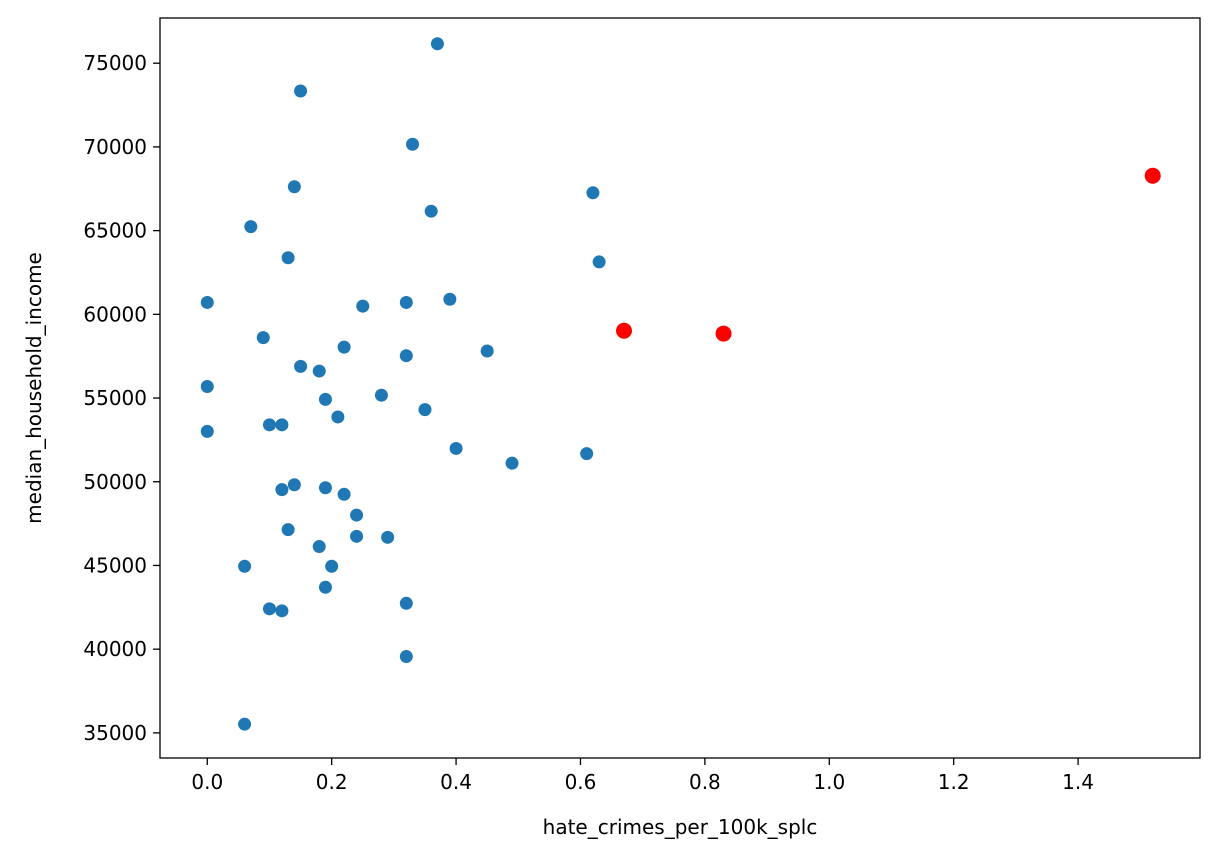 This screenshot has height=858, width=1220. I want to click on y-tick-label: 60000, so click(115, 314).